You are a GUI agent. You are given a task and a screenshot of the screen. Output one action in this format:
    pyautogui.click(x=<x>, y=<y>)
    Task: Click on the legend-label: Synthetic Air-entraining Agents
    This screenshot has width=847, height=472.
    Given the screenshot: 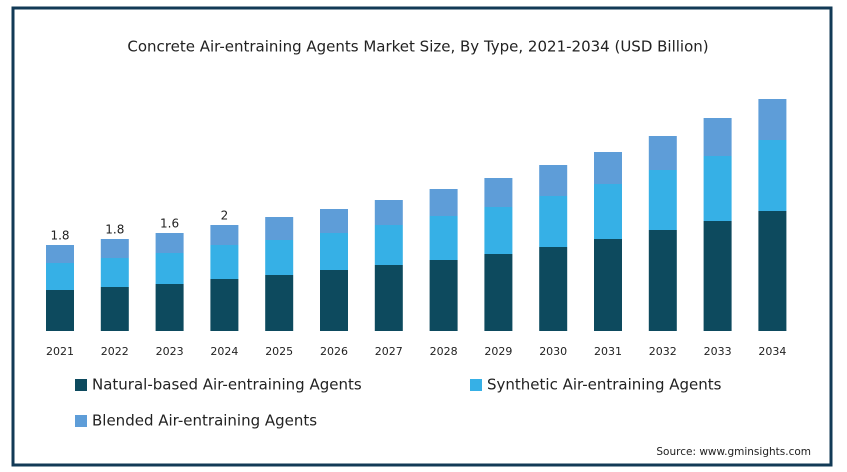 What is the action you would take?
    pyautogui.click(x=604, y=385)
    